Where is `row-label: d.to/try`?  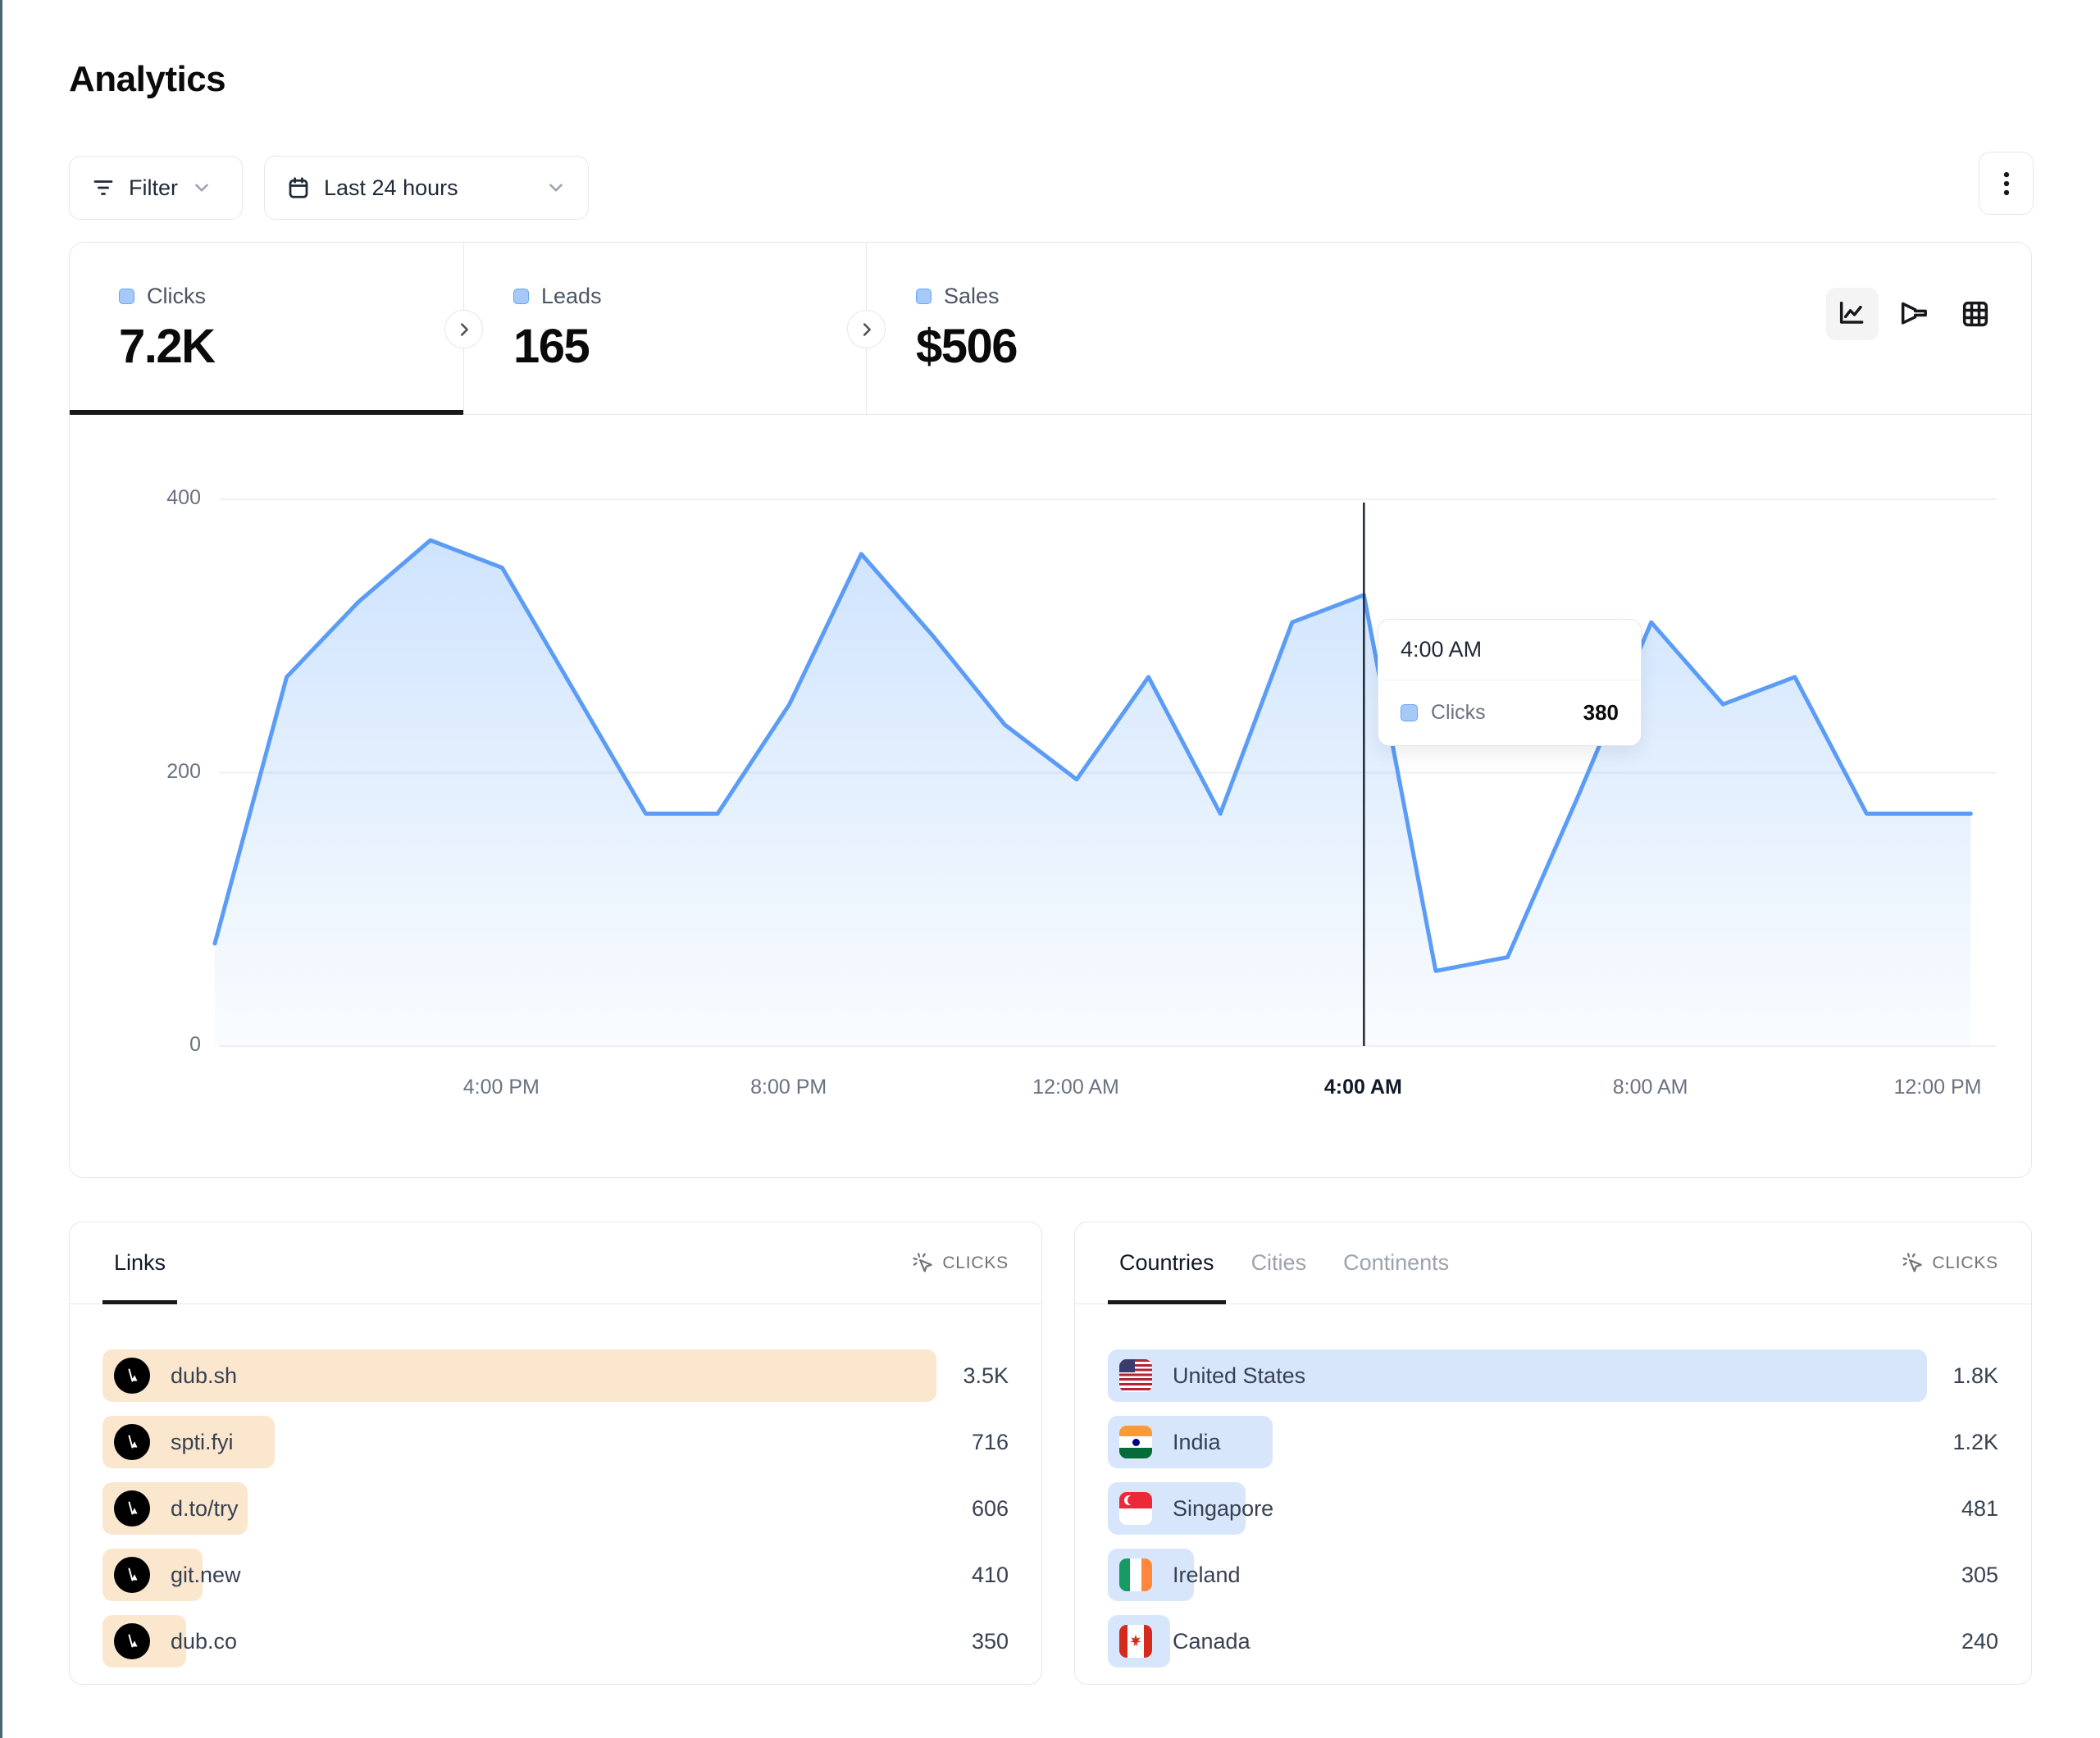
row-label: d.to/try is located at coordinates (205, 1508).